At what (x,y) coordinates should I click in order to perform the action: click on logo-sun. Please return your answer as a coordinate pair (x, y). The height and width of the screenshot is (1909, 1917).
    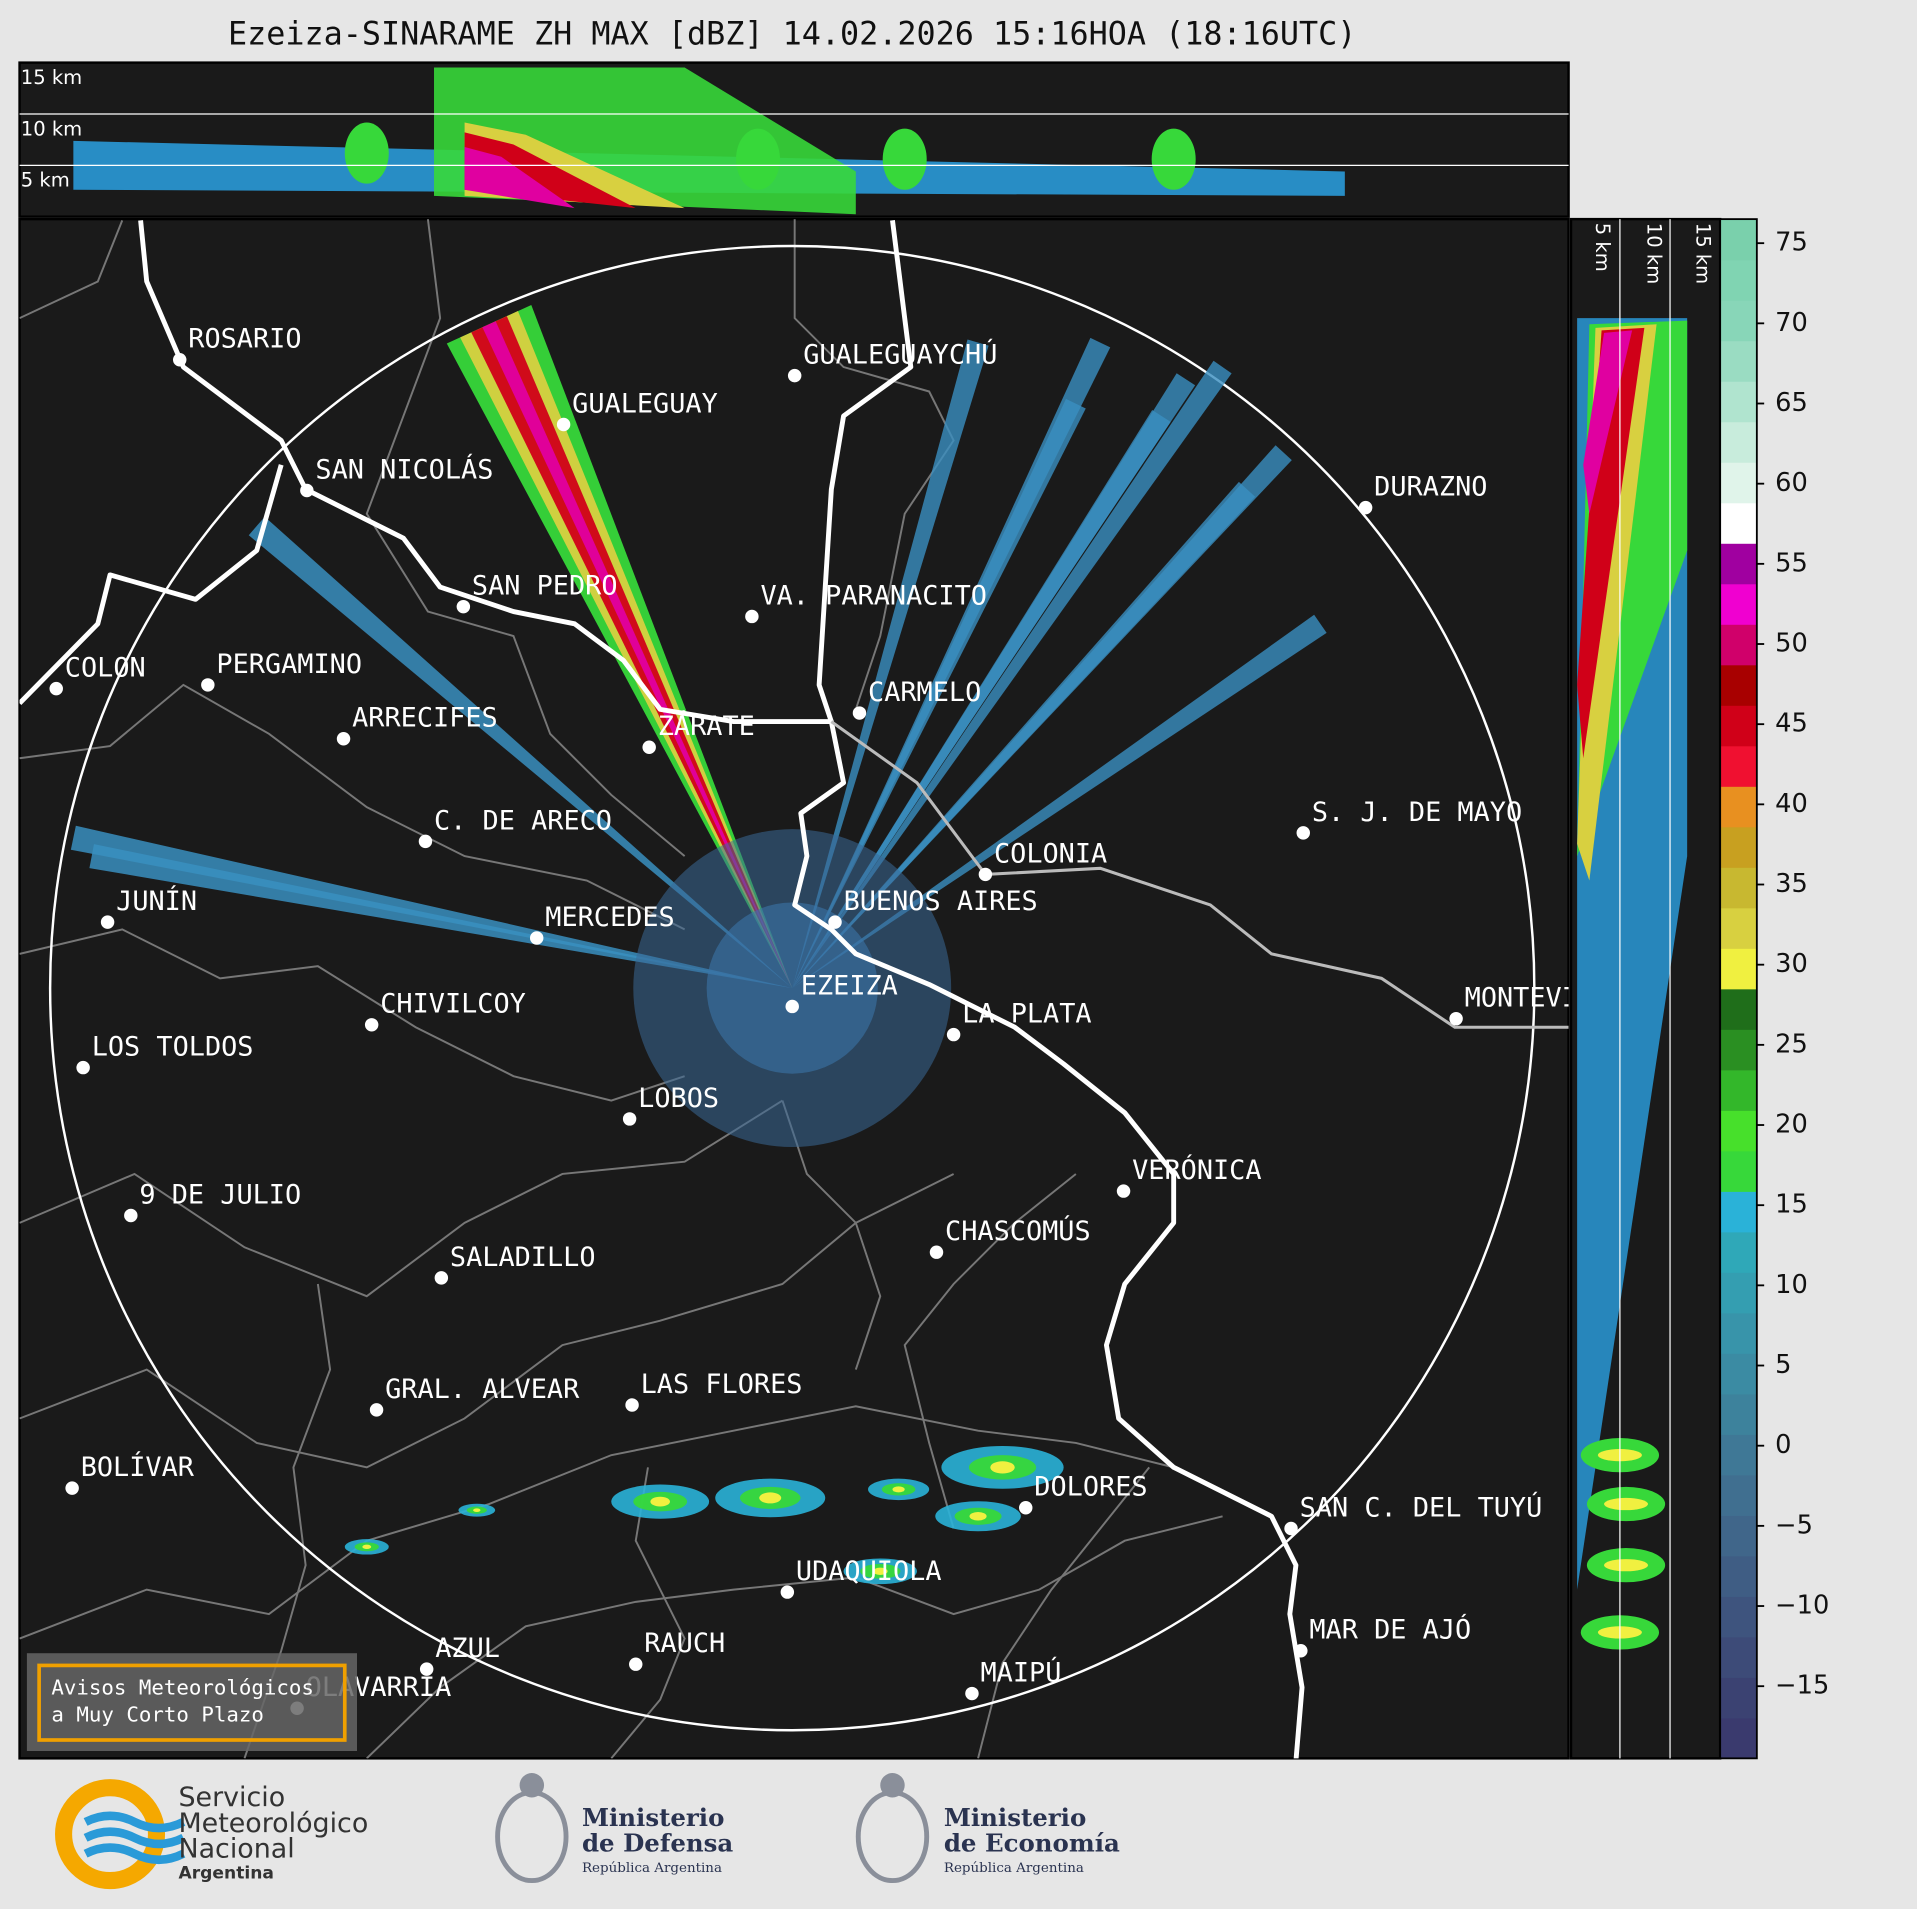
    Looking at the image, I should click on (892, 1785).